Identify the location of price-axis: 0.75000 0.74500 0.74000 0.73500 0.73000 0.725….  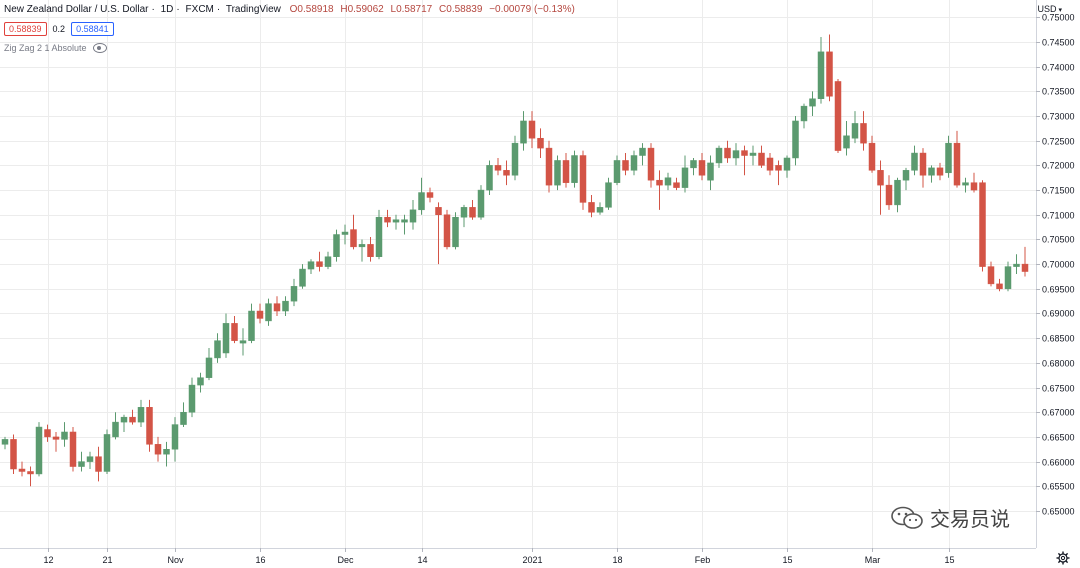
(1055, 265).